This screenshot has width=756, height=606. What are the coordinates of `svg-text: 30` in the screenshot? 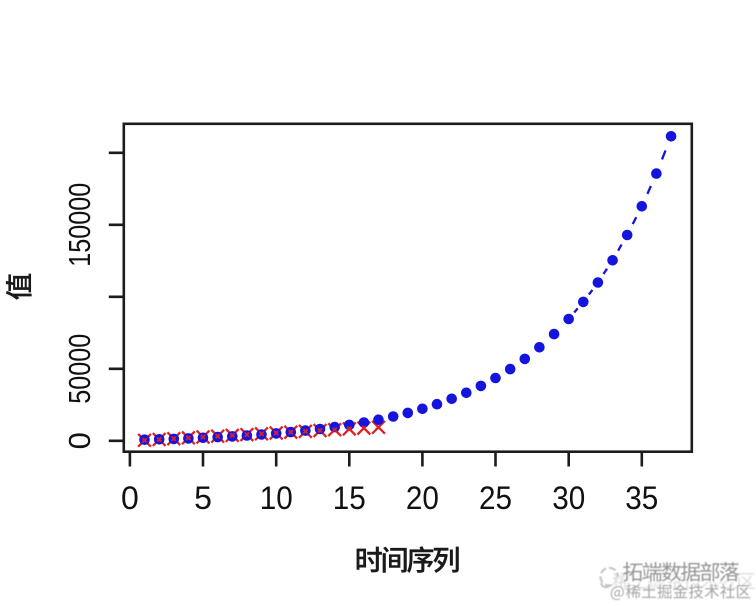 It's located at (568, 498).